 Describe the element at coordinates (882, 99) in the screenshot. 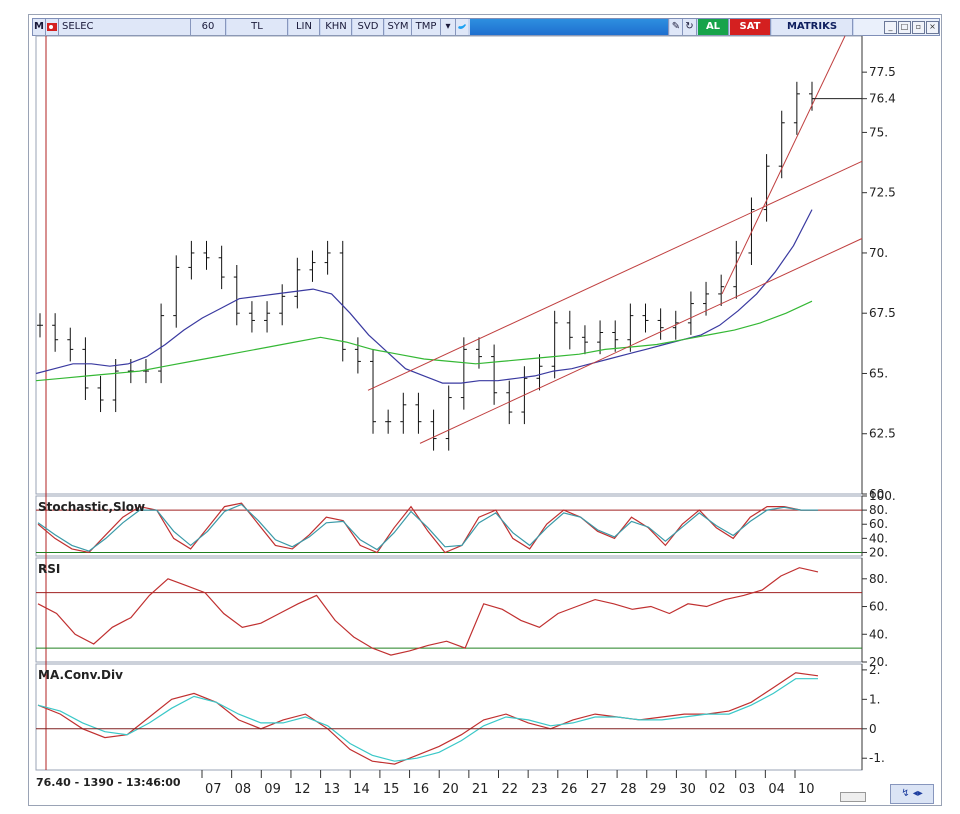

I see `y-tick-label: 76.4` at that location.